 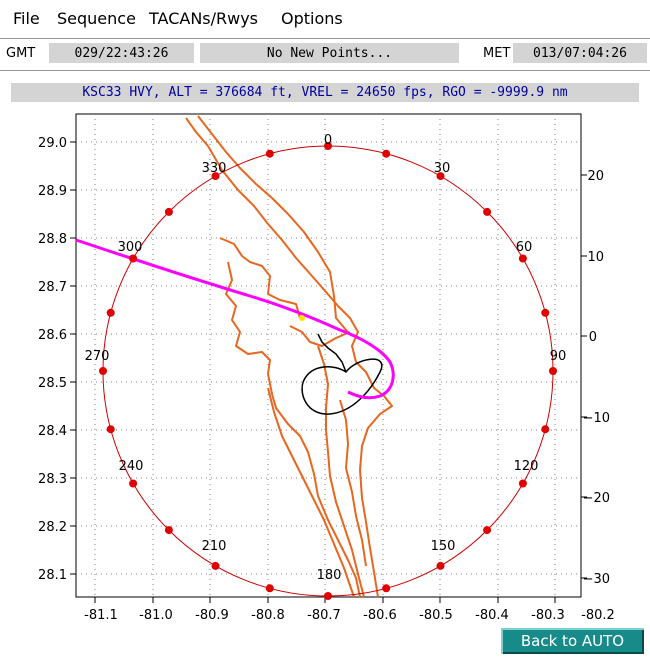 I want to click on right-tick-label: 0, so click(x=593, y=337).